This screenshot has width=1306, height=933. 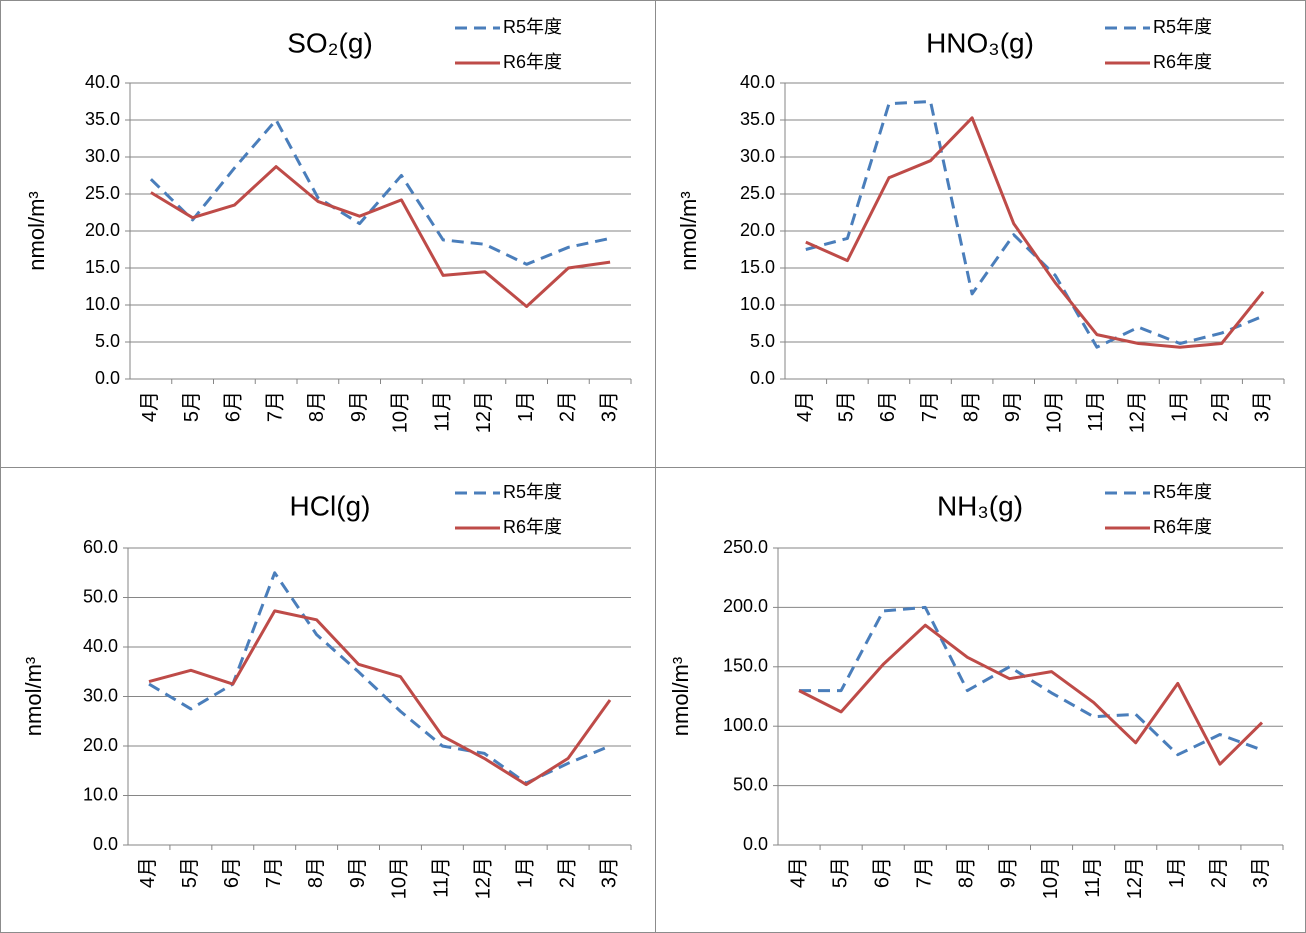 What do you see at coordinates (745, 606) in the screenshot?
I see `y-tick-label: 200.0` at bounding box center [745, 606].